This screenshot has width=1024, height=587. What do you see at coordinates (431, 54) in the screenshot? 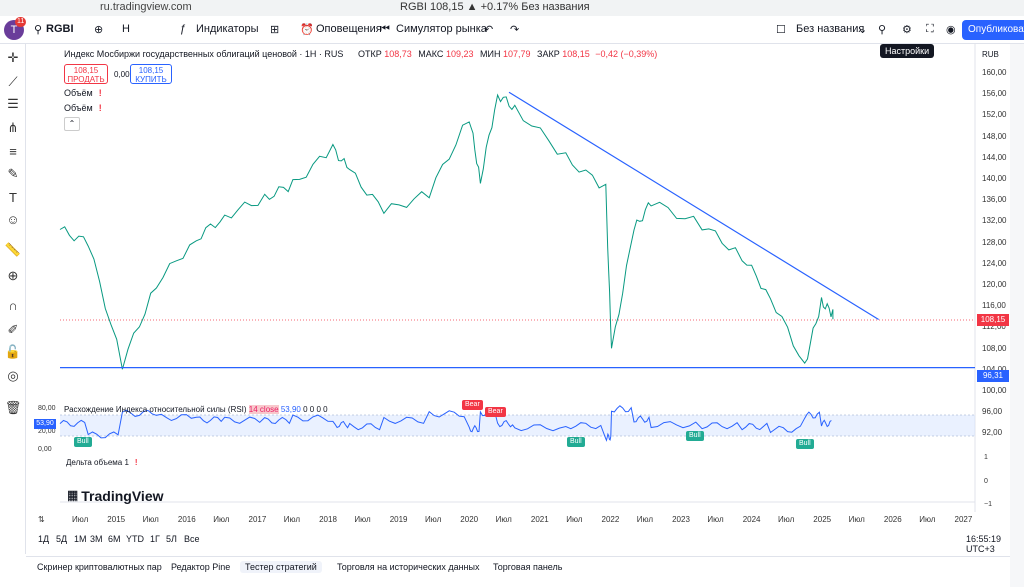
I see `high-label: МАКС` at bounding box center [431, 54].